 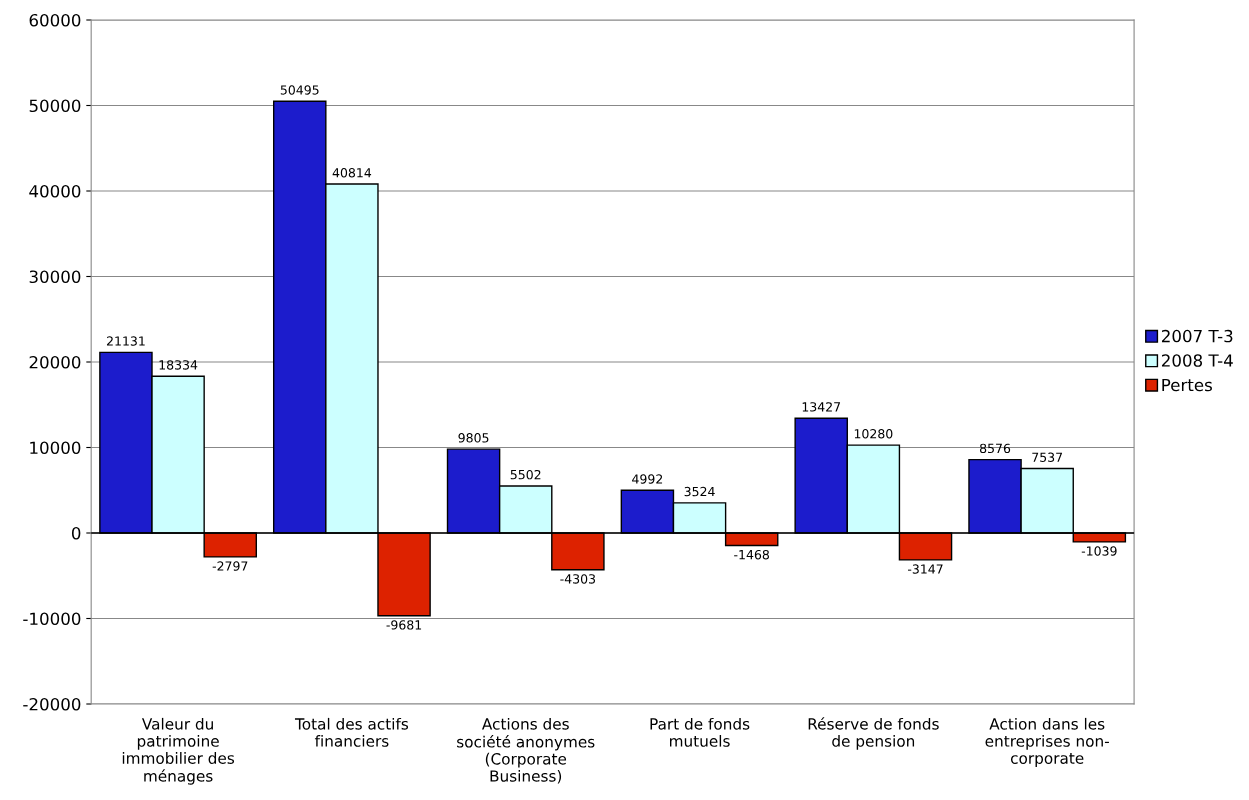 I want to click on legend-label: Pertes, so click(x=1187, y=385).